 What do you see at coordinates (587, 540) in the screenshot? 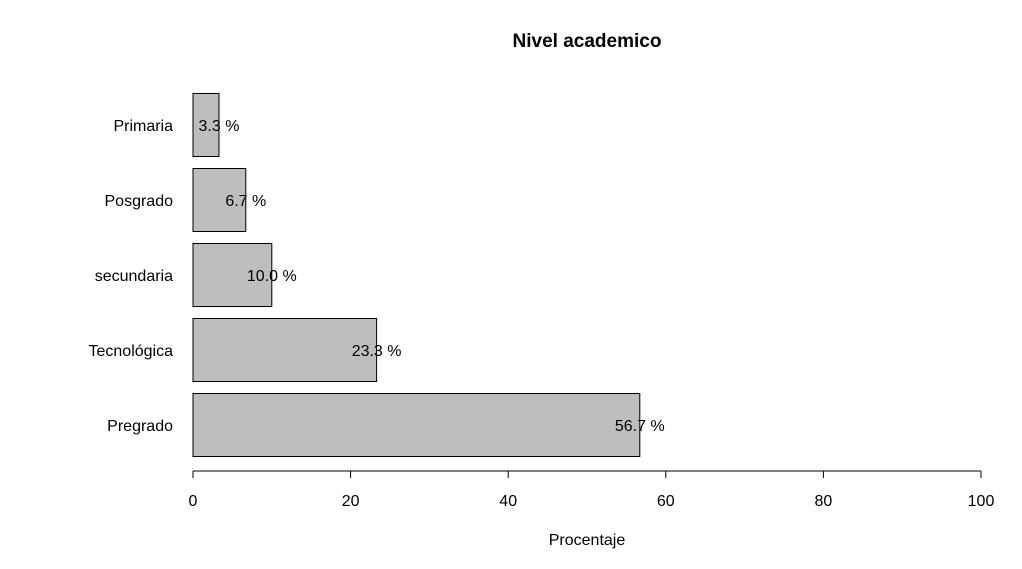
I see `x-axis-label: Procentaje` at bounding box center [587, 540].